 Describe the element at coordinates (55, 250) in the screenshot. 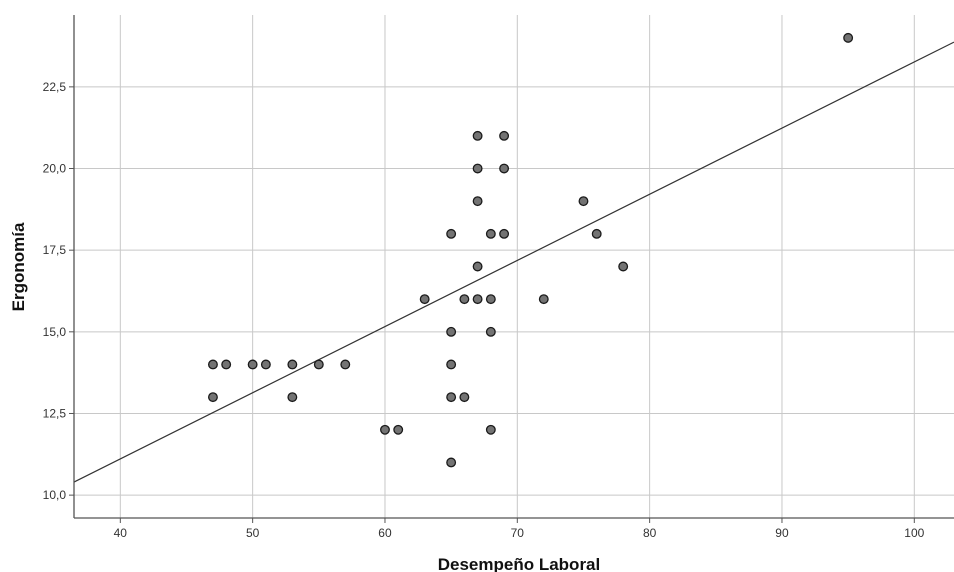

I see `y-tick-label: 17,5` at that location.